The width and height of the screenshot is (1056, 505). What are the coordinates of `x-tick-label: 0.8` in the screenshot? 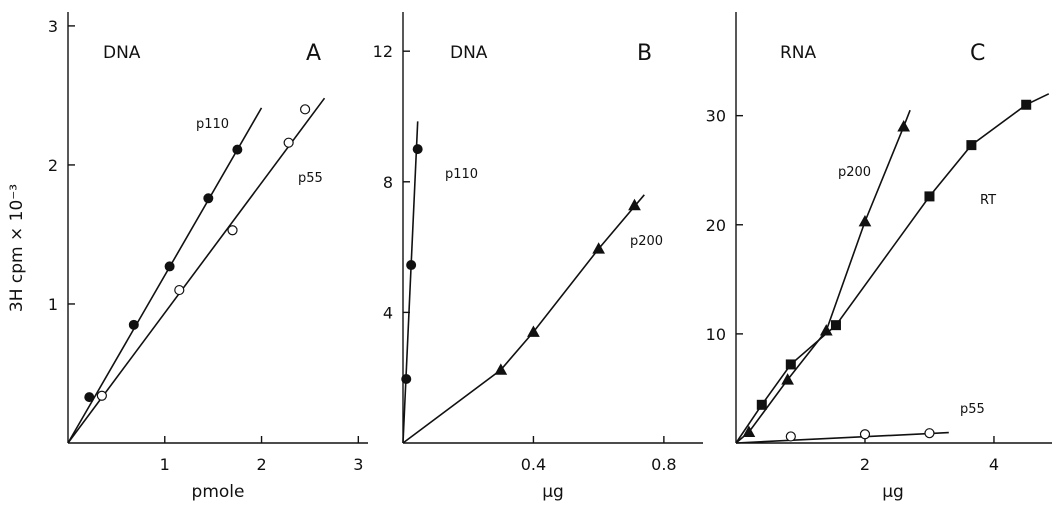 It's located at (663, 464).